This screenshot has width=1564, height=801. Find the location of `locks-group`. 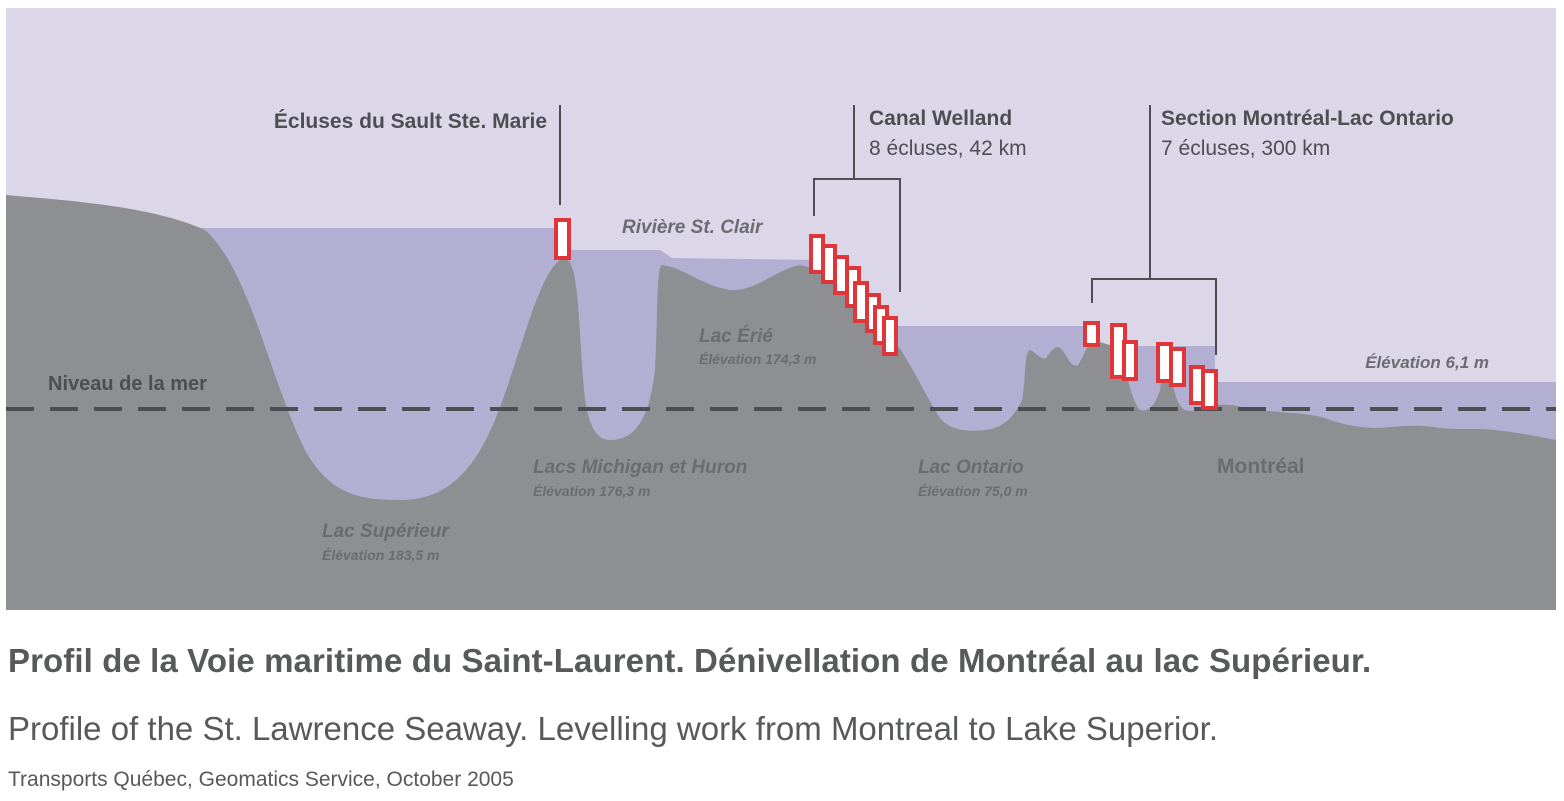

locks-group is located at coordinates (886, 314).